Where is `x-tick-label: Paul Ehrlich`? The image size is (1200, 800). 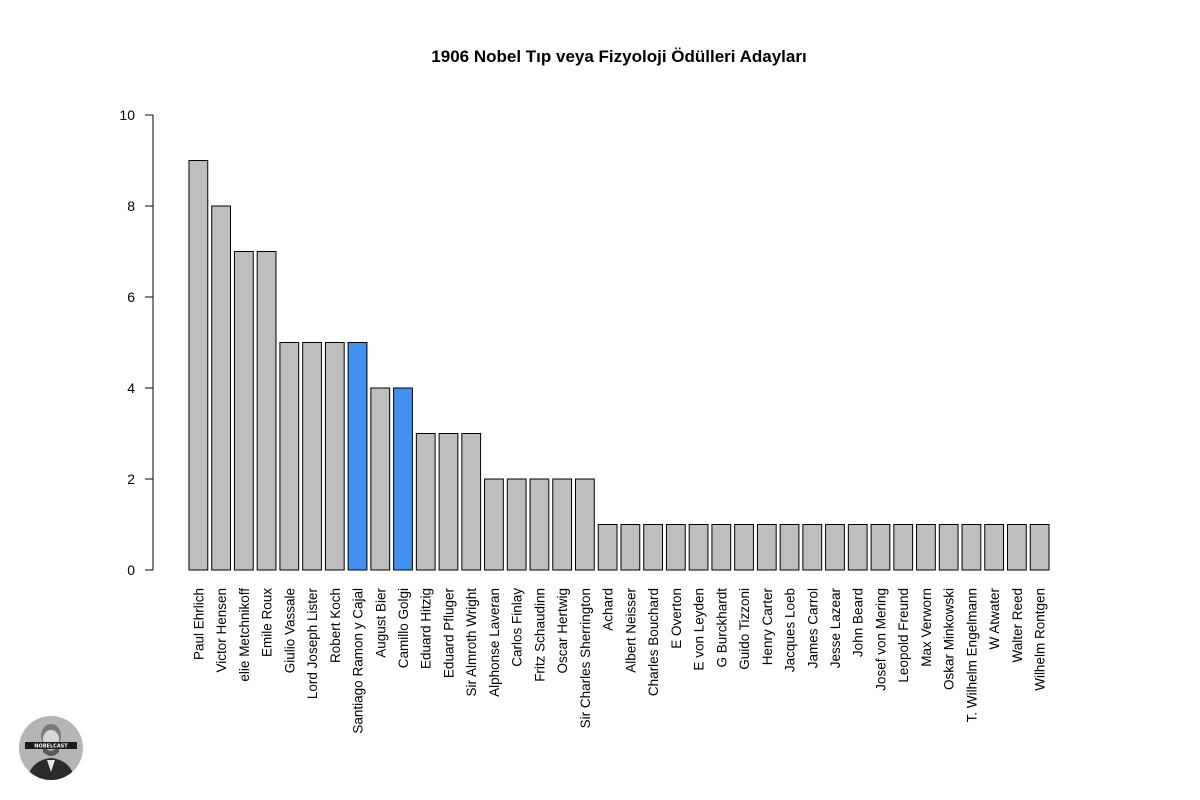 x-tick-label: Paul Ehrlich is located at coordinates (198, 624).